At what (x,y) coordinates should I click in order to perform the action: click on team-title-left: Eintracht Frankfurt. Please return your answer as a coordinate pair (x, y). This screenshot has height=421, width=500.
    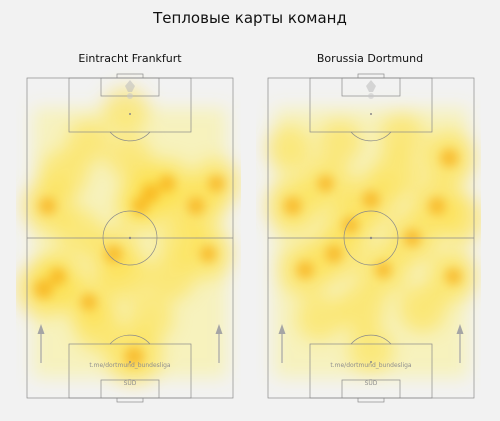
    Looking at the image, I should click on (130, 58).